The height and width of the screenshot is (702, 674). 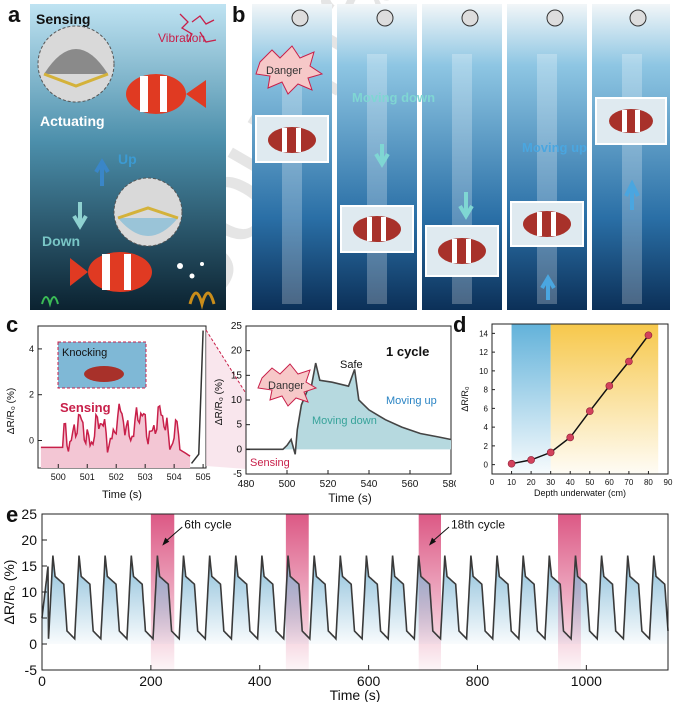 I want to click on main-chart-title: 1 cycle, so click(x=407, y=351).